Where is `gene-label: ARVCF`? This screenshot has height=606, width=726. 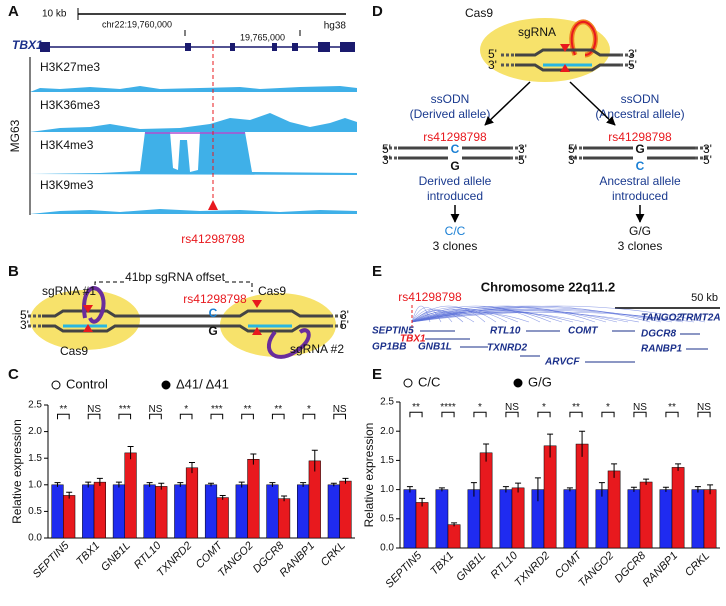 gene-label: ARVCF is located at coordinates (562, 362).